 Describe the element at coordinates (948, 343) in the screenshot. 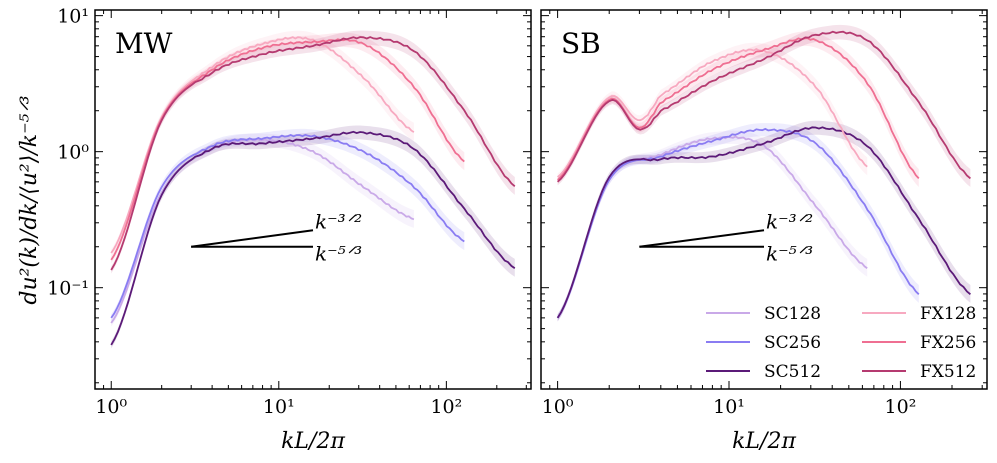

I see `legend-label-fx256: FX256` at that location.